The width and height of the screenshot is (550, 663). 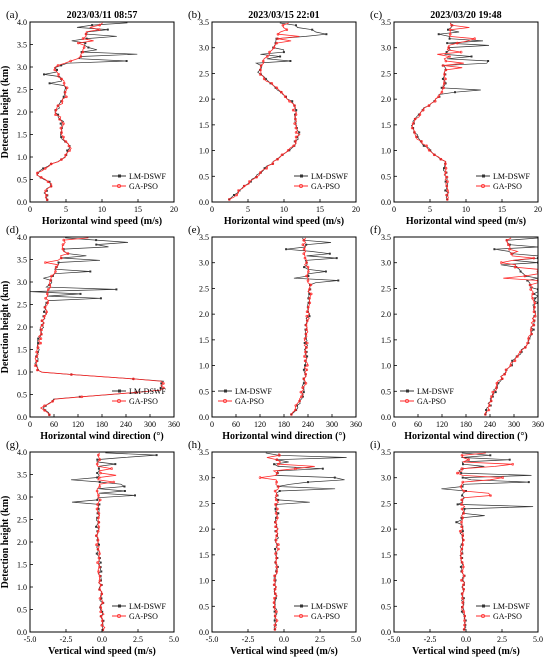 I want to click on y-tick-label: 2.0, so click(x=204, y=529).